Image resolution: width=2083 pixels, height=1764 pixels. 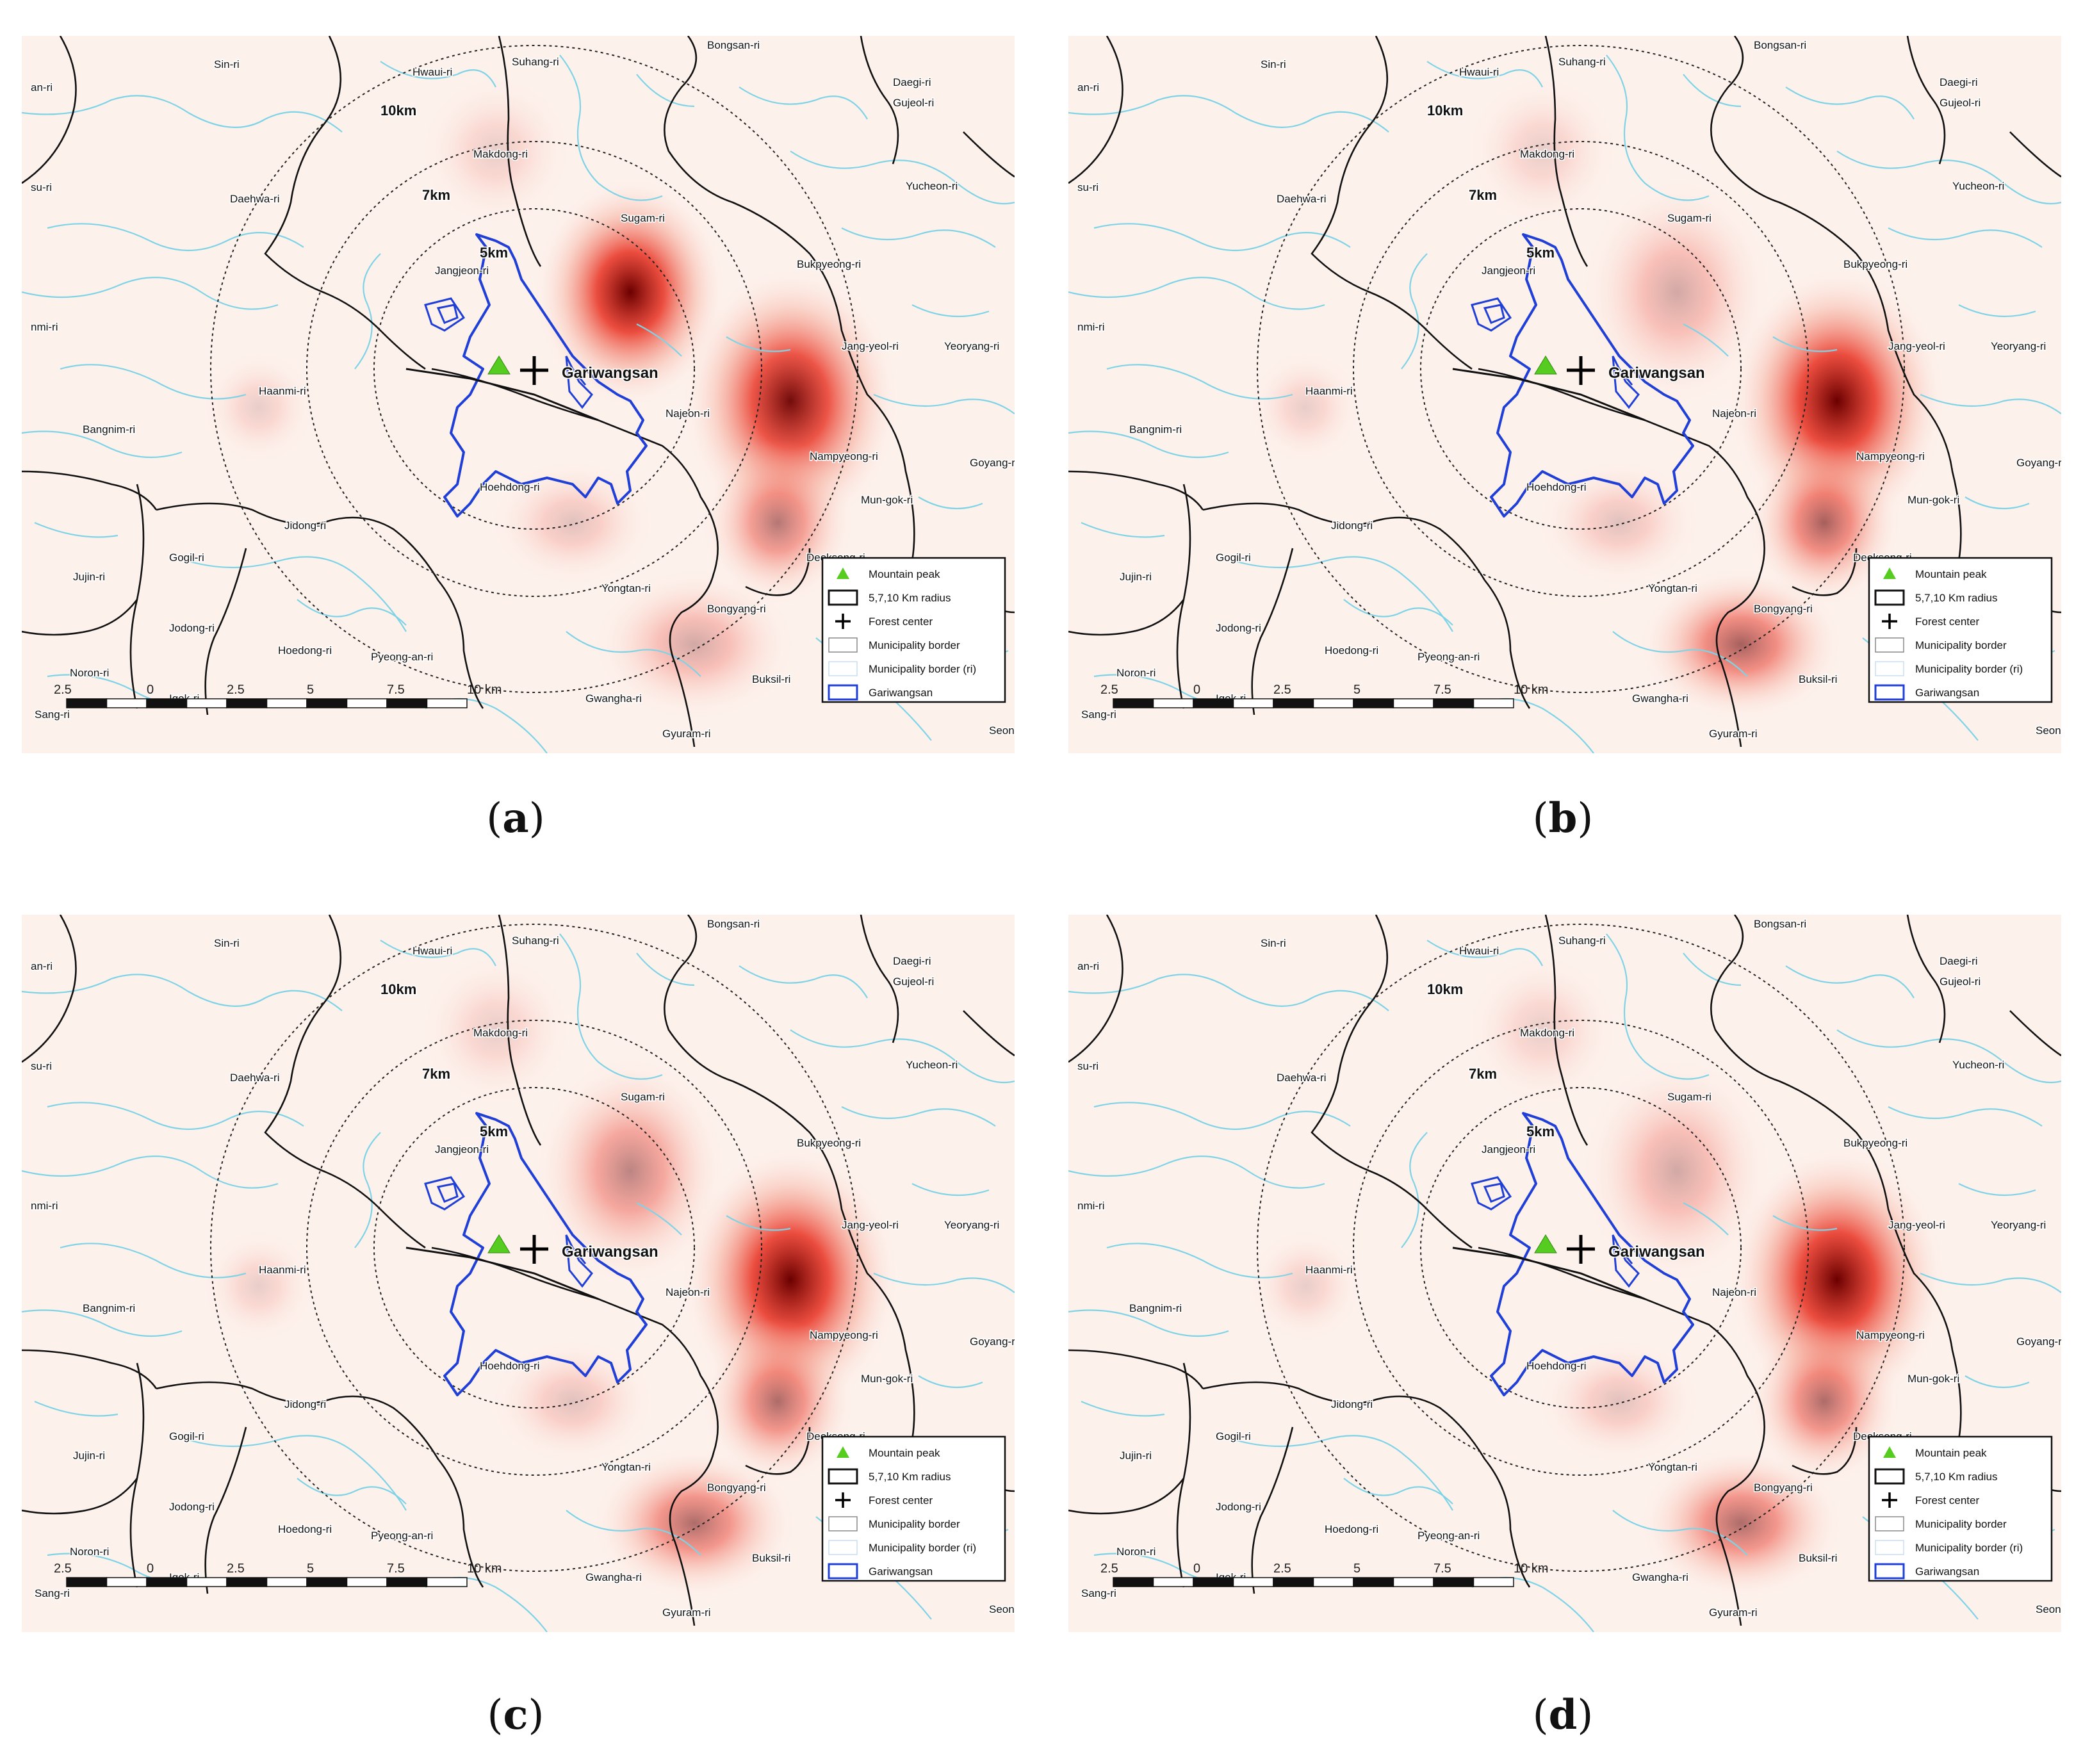 I want to click on place-label: Hoedong-ri, so click(x=305, y=1529).